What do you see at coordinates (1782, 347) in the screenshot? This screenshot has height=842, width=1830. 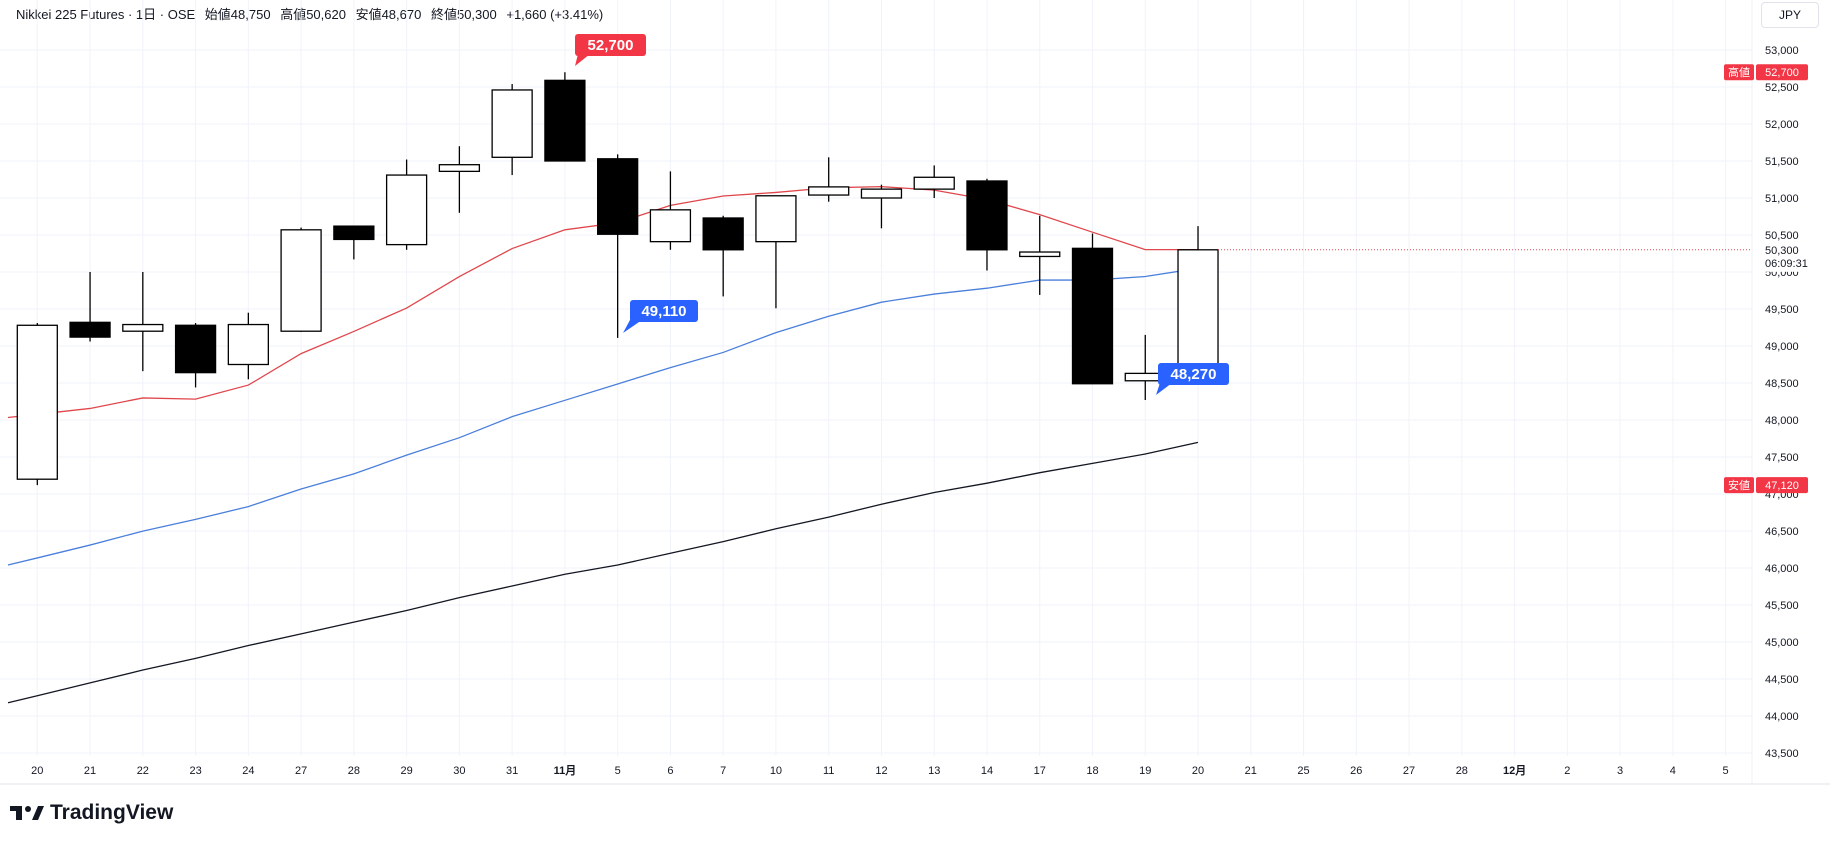 I see `price-tick-label: 49,000` at bounding box center [1782, 347].